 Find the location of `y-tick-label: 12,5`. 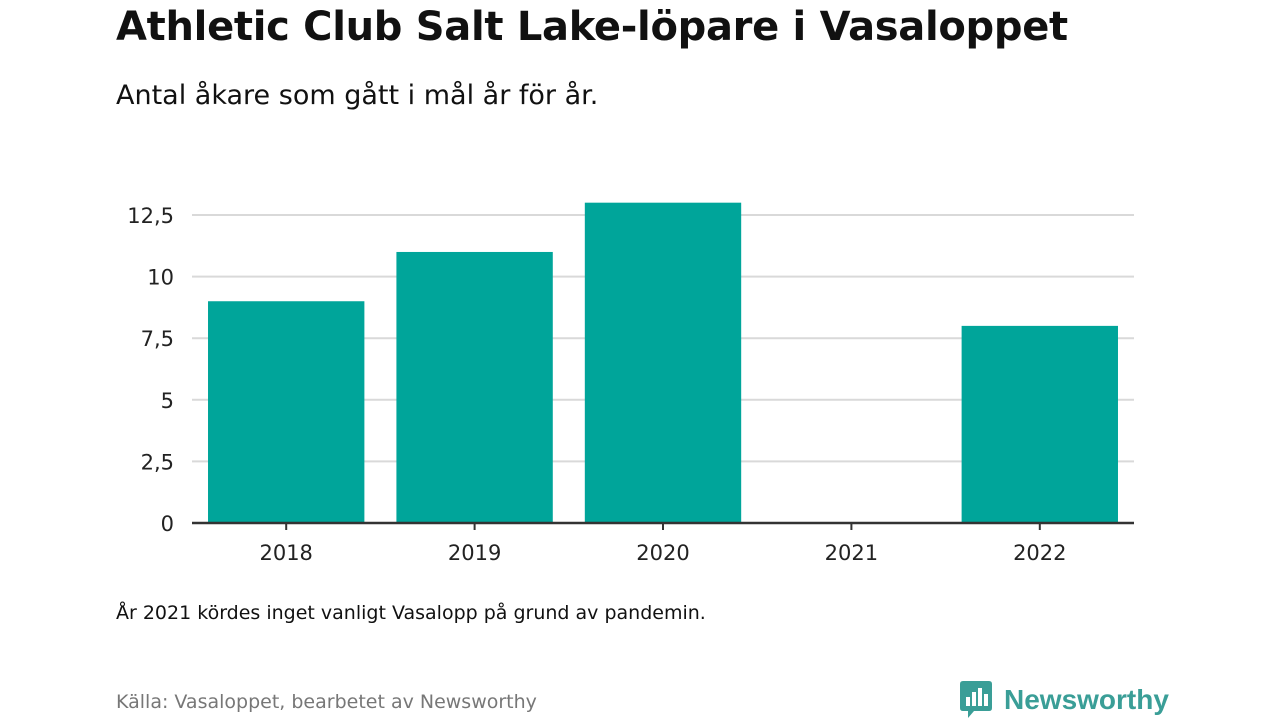

y-tick-label: 12,5 is located at coordinates (150, 216).